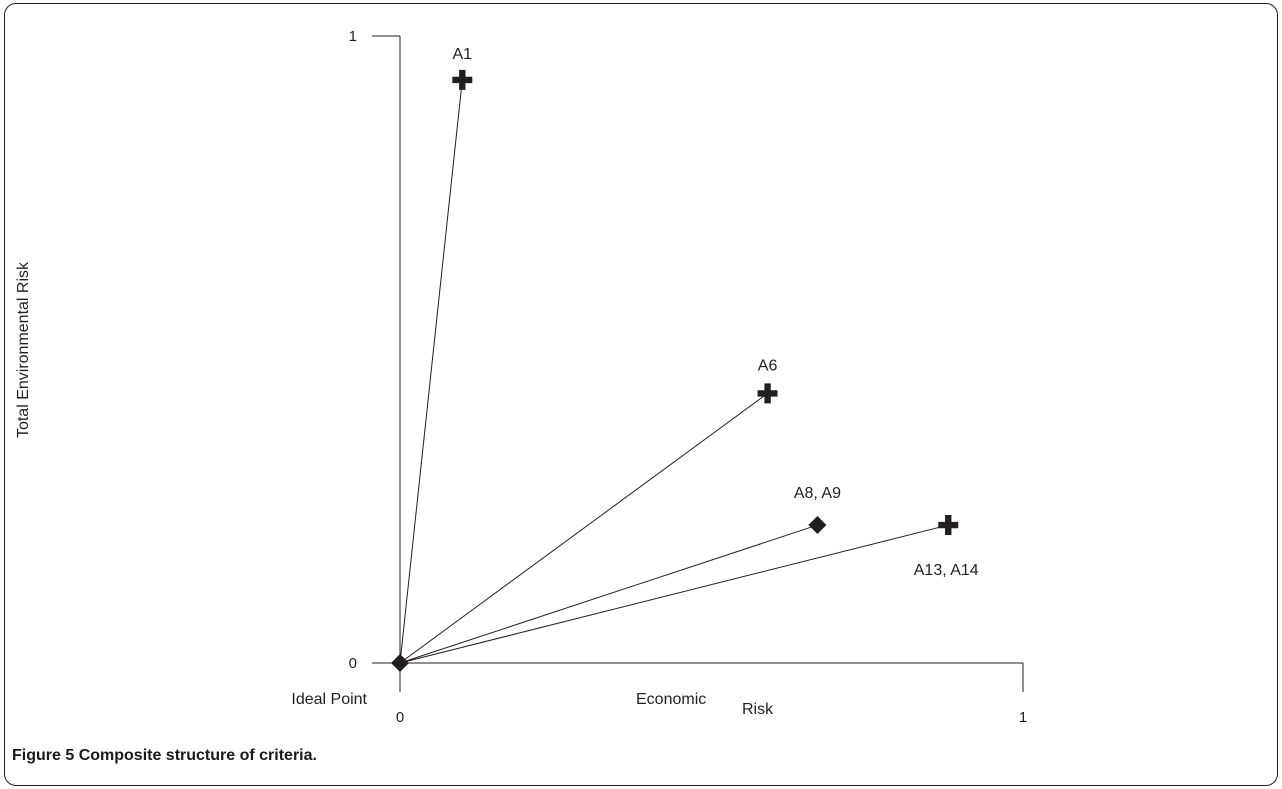  What do you see at coordinates (400, 717) in the screenshot?
I see `x-tick-label-left: 0` at bounding box center [400, 717].